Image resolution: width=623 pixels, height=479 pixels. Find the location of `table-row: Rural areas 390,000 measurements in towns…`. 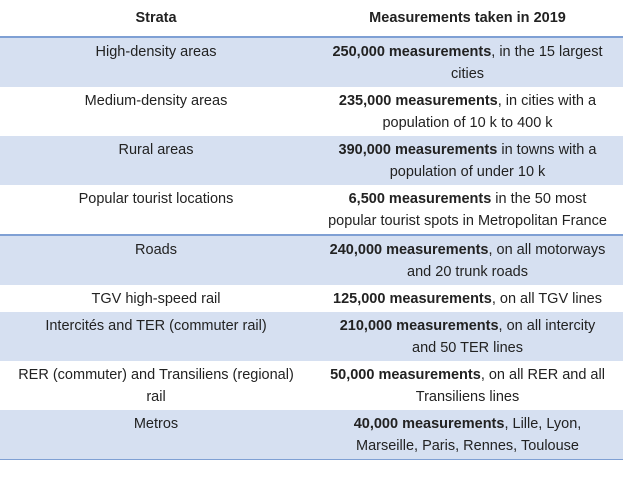

table-row: Rural areas 390,000 measurements in towns… is located at coordinates (311, 160).